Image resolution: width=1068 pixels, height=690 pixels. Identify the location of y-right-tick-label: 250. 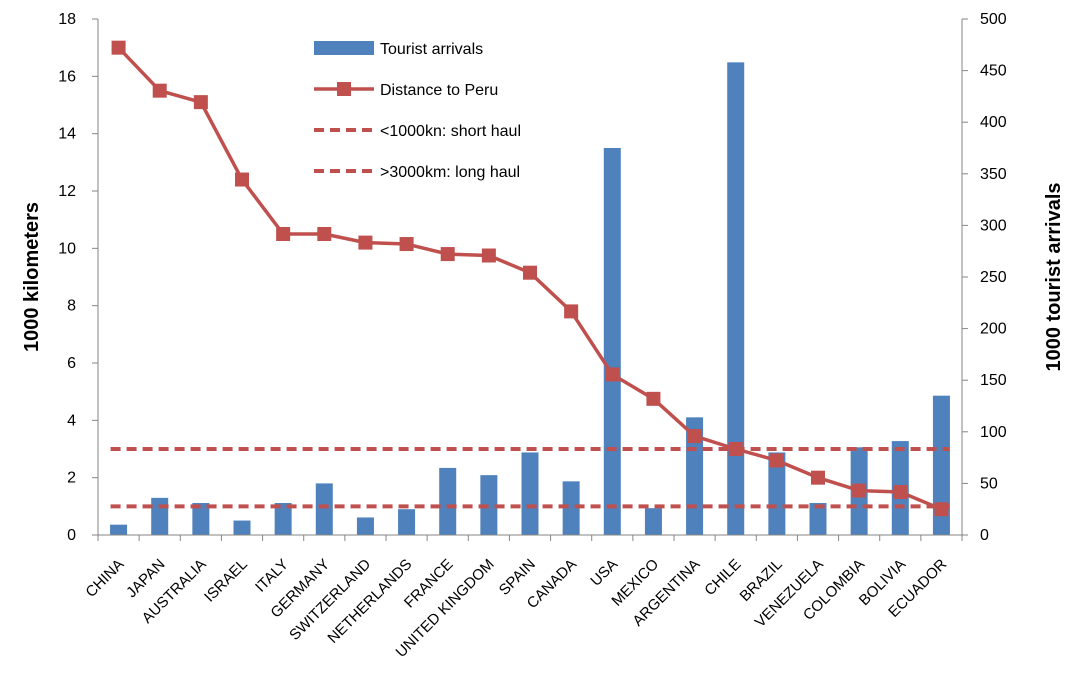
(993, 277).